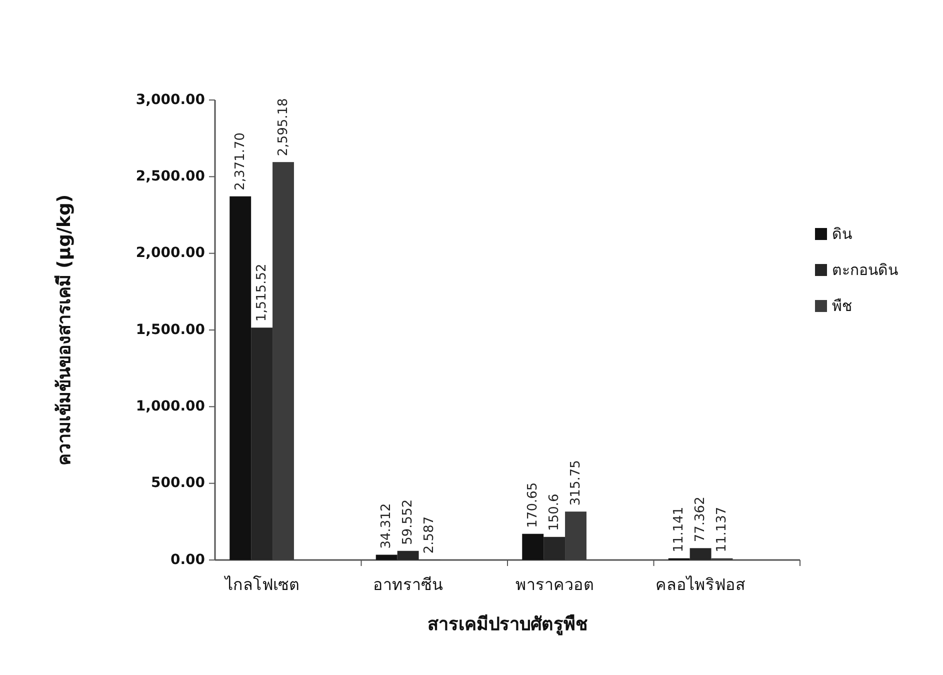 This screenshot has width=943, height=675. I want to click on y-tick-label: 2,500.00, so click(171, 176).